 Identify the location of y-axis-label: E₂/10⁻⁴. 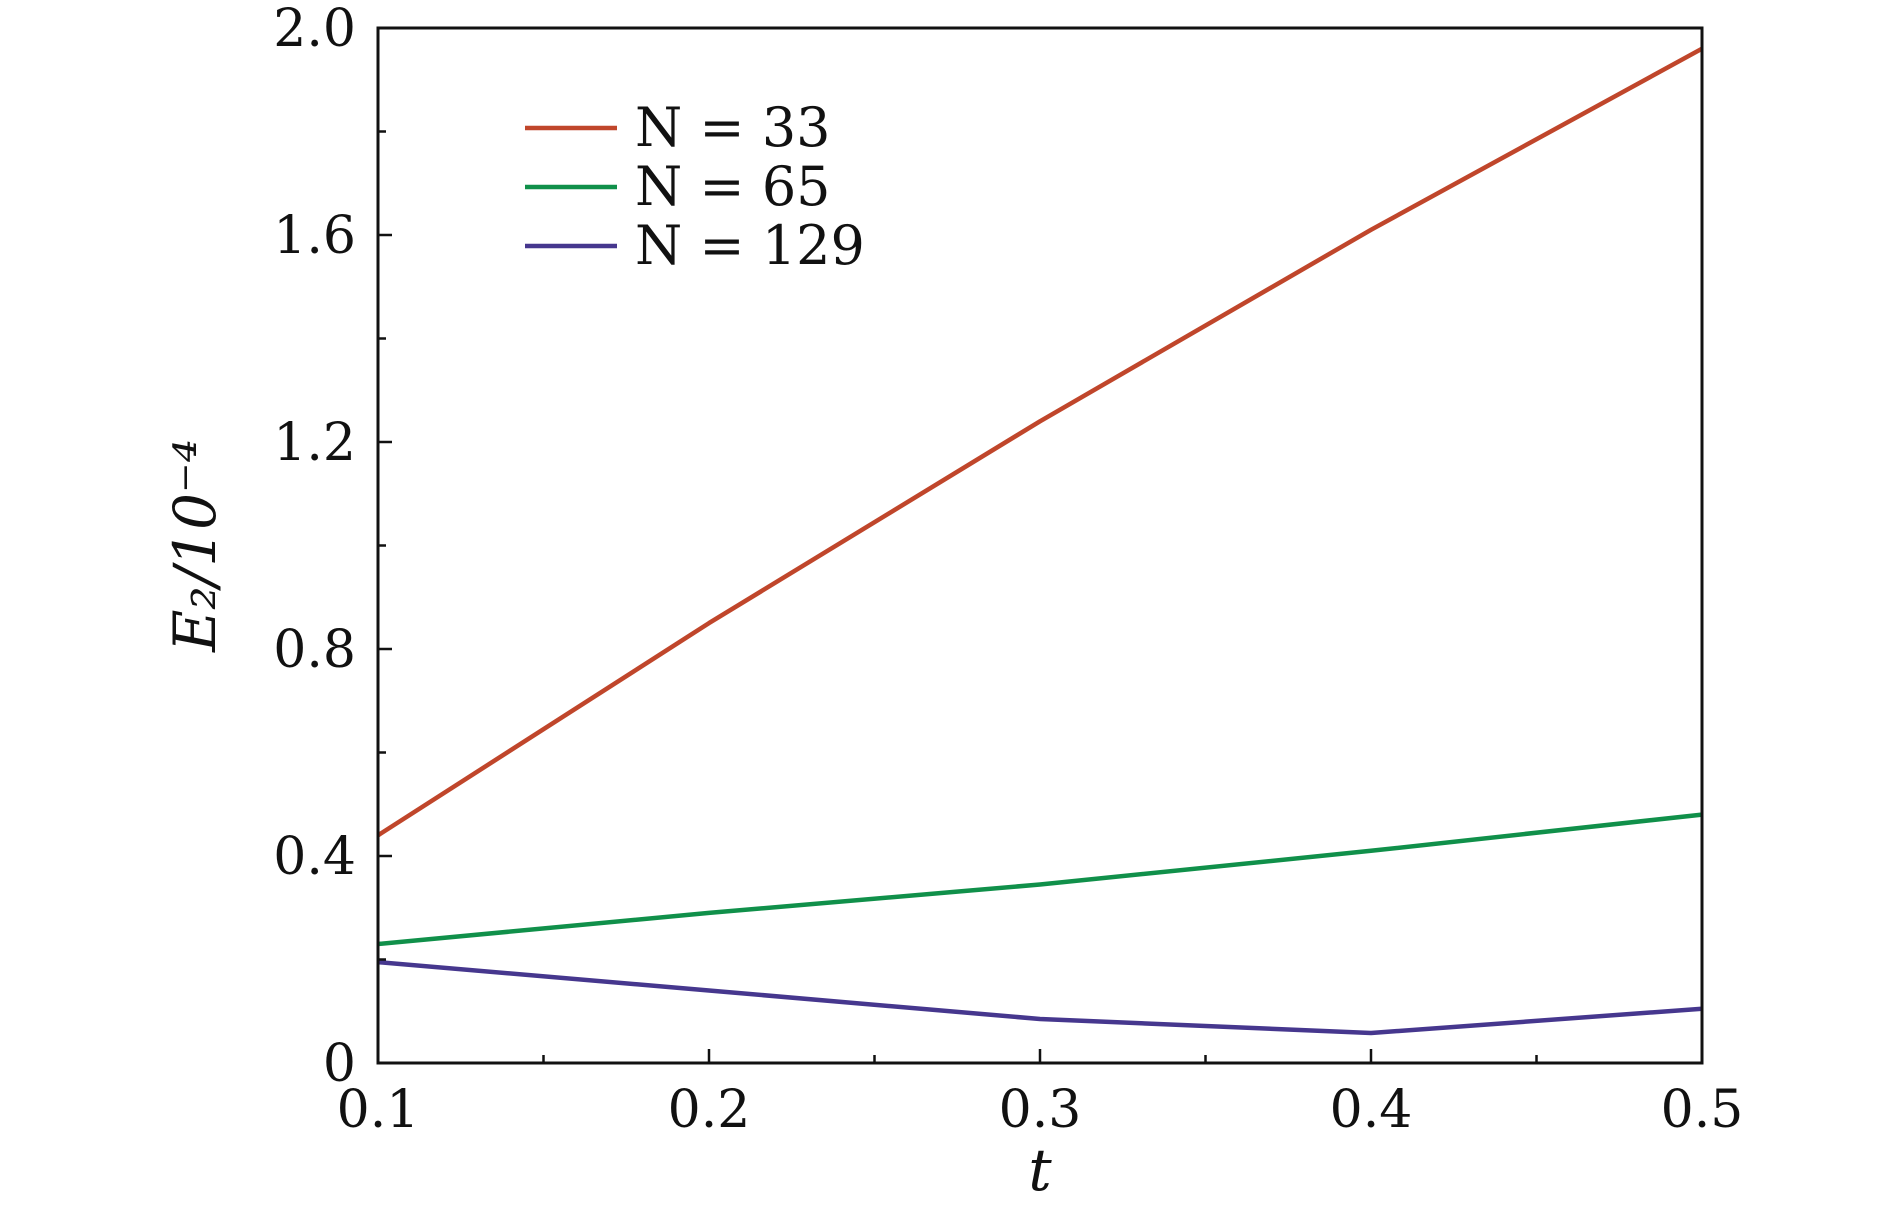
(195, 546).